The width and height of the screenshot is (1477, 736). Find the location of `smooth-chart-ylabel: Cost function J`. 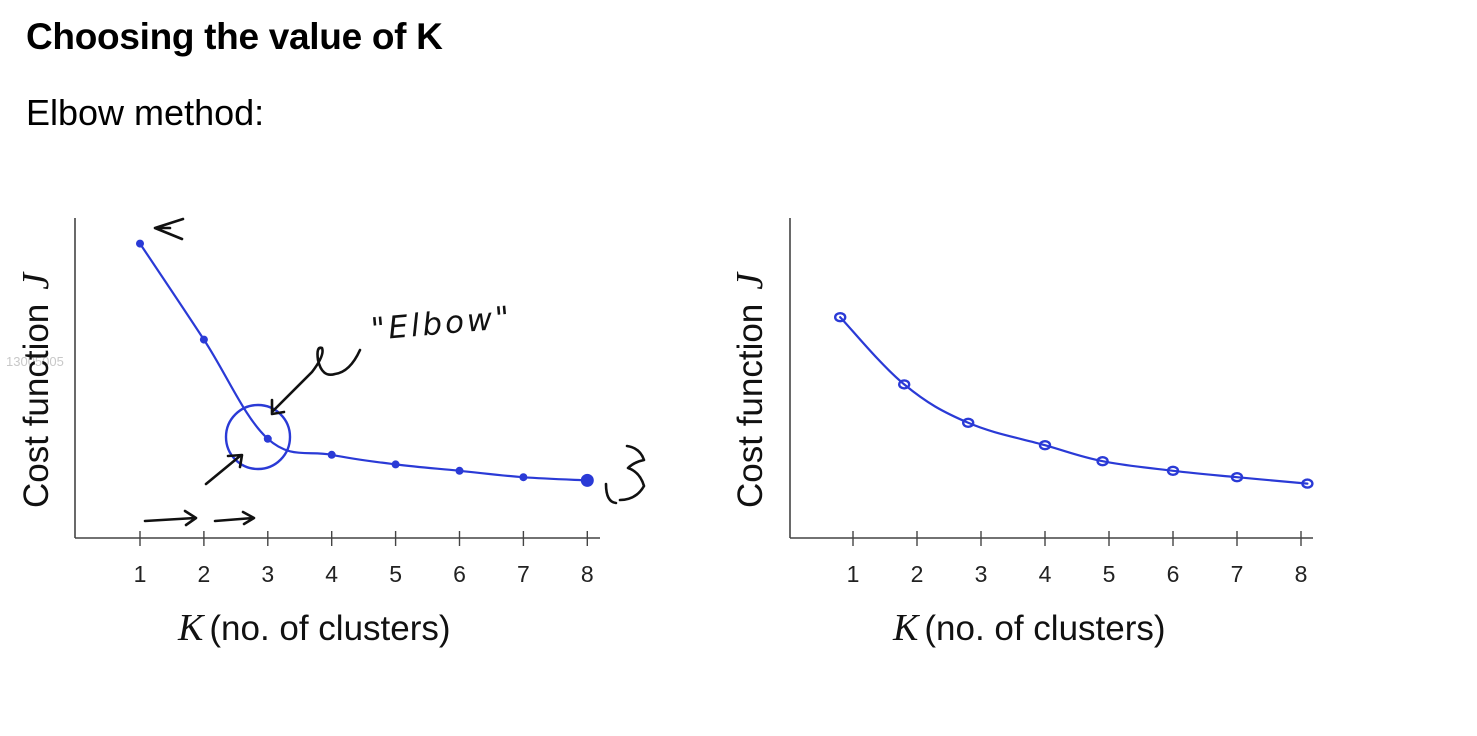

smooth-chart-ylabel: Cost function J is located at coordinates (750, 389).